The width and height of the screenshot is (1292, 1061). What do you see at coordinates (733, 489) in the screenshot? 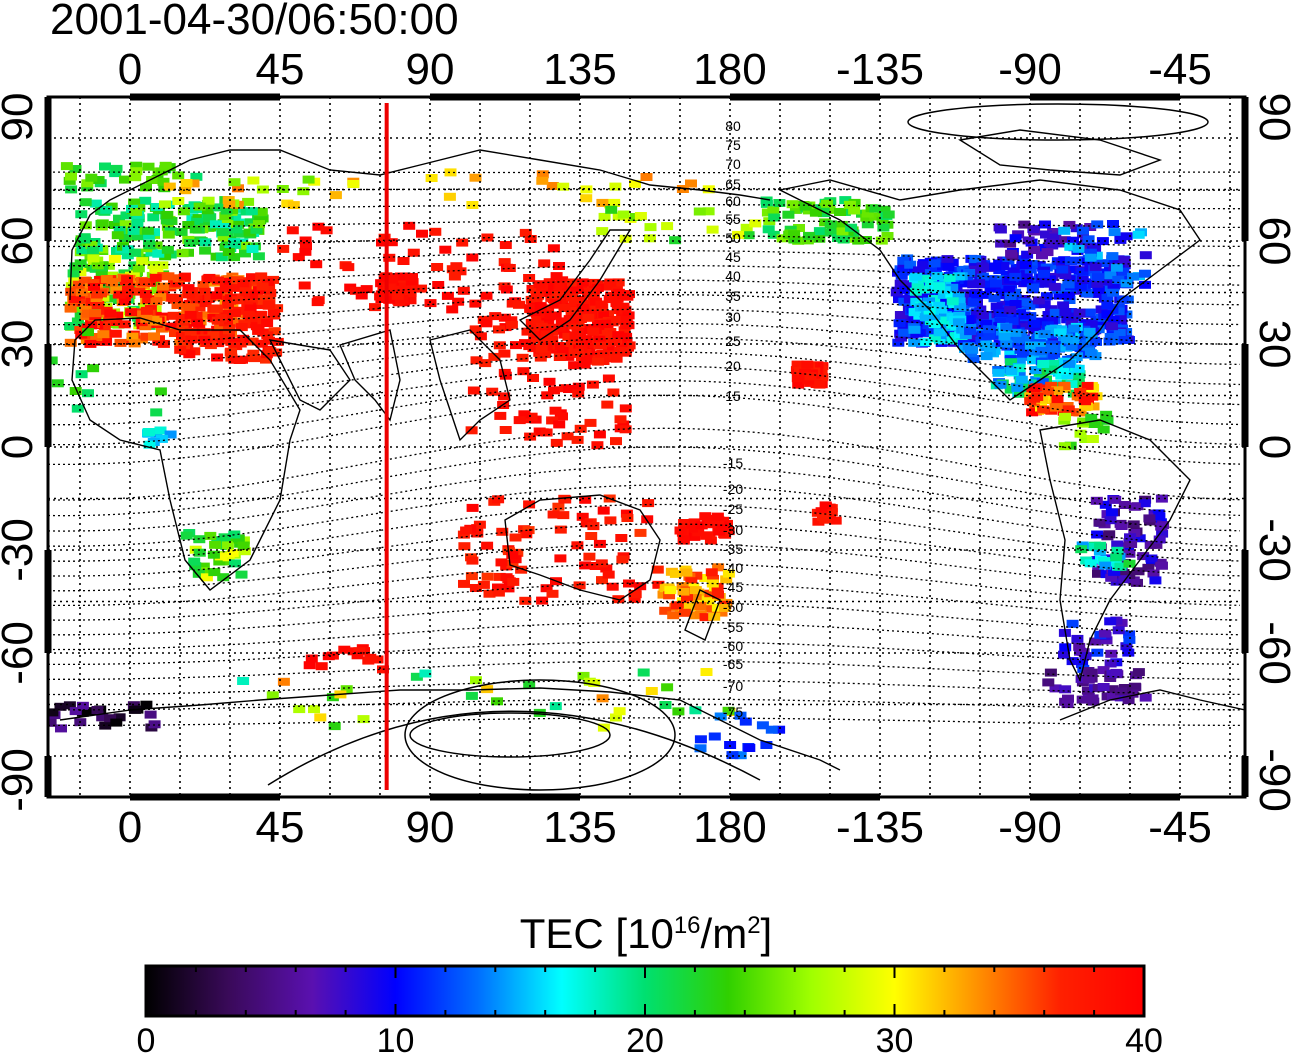
I see `contour-label: -20` at bounding box center [733, 489].